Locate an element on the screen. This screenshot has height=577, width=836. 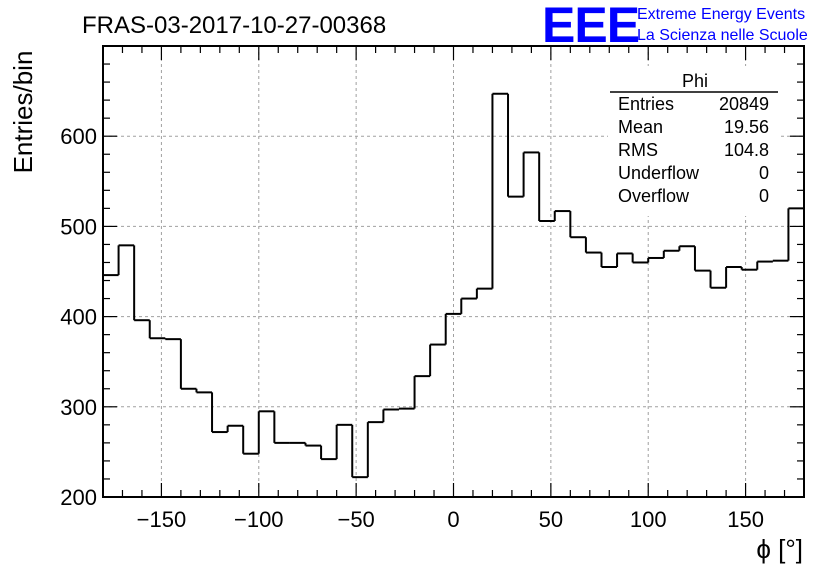
stats-title: Phi is located at coordinates (695, 81).